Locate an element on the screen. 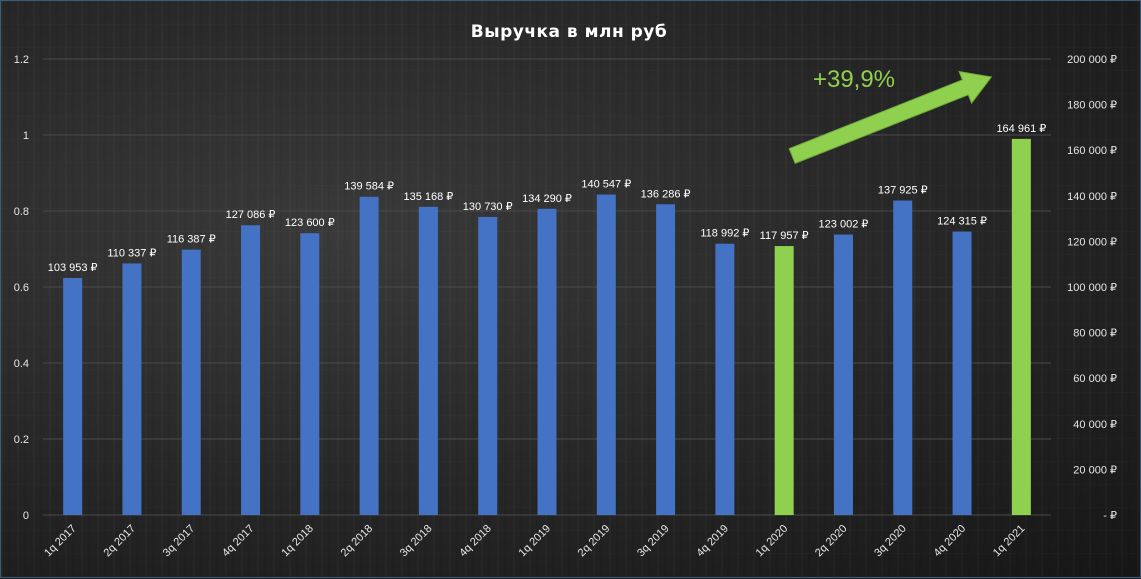 This screenshot has width=1141, height=579. right-axis-tick-label: 40 000 ₽ is located at coordinates (1095, 425).